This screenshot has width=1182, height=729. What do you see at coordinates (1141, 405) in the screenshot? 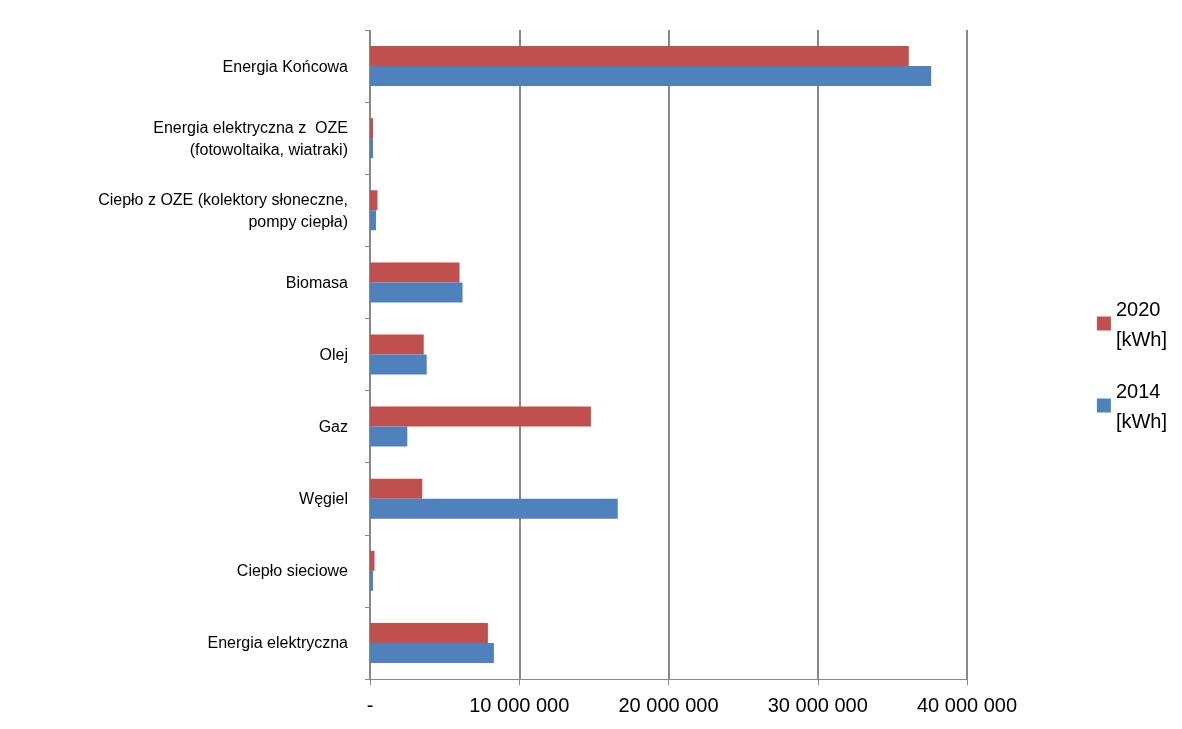
I see `legend-label: 2014 [kWh]` at bounding box center [1141, 405].